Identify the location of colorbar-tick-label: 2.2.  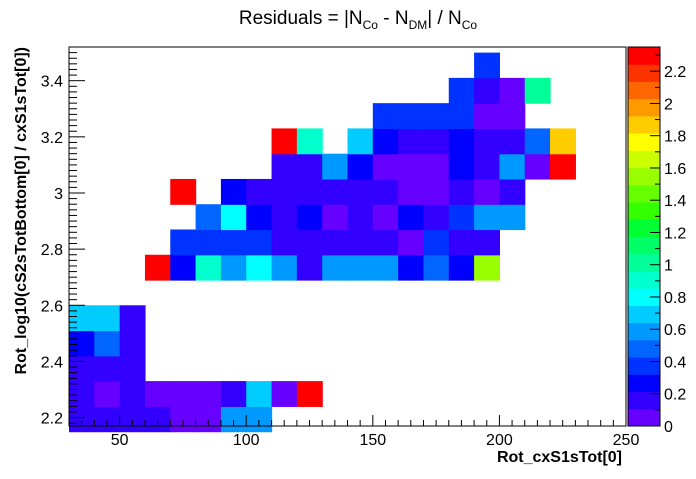
(675, 72).